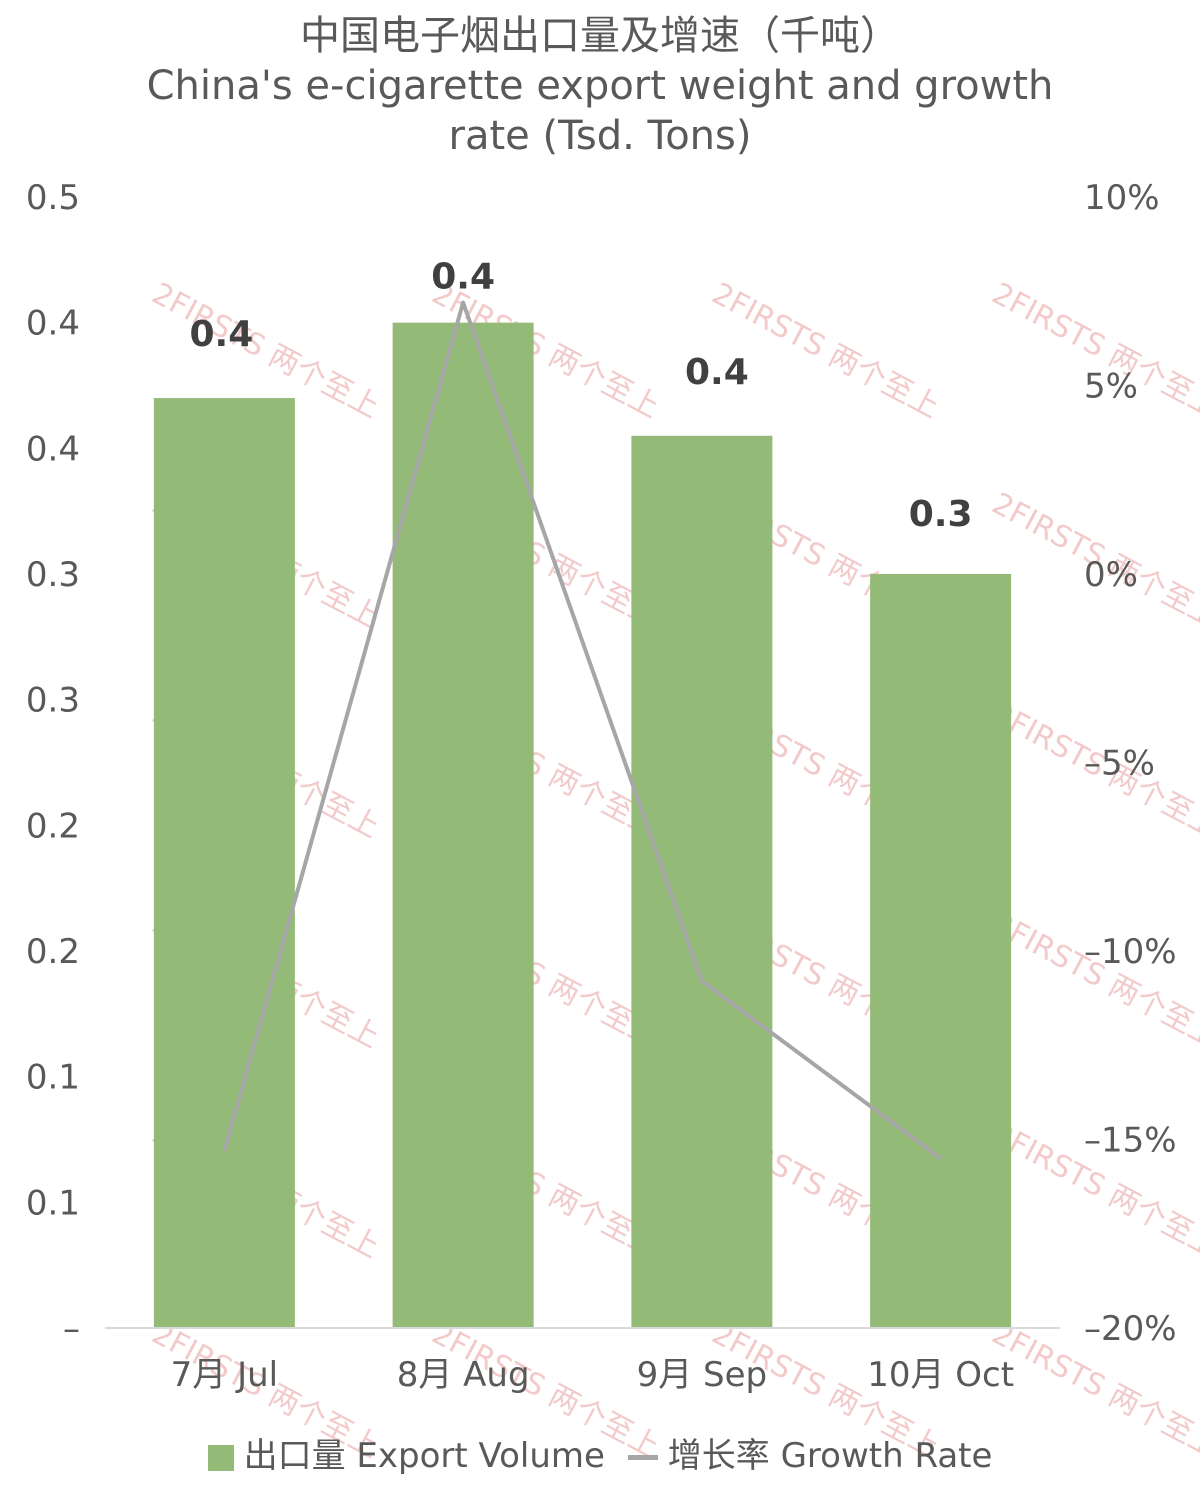  I want to click on category-label: 7月 Jul, so click(224, 1375).